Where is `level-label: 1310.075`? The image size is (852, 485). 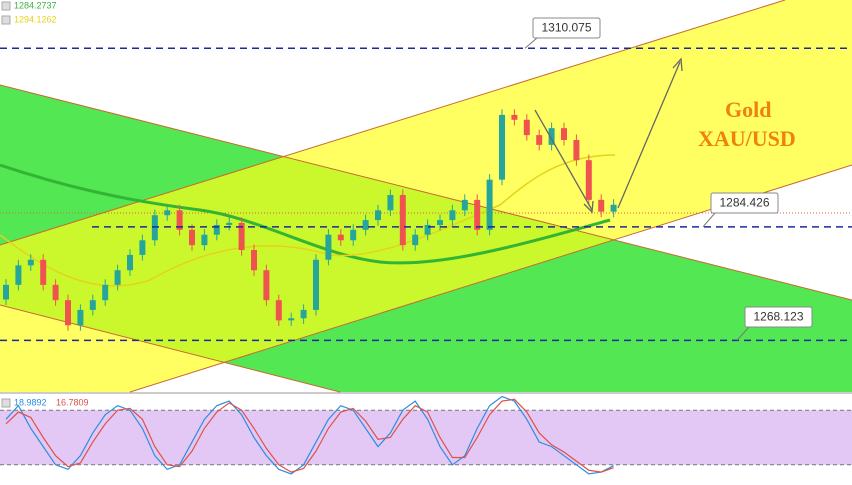 level-label: 1310.075 is located at coordinates (566, 28).